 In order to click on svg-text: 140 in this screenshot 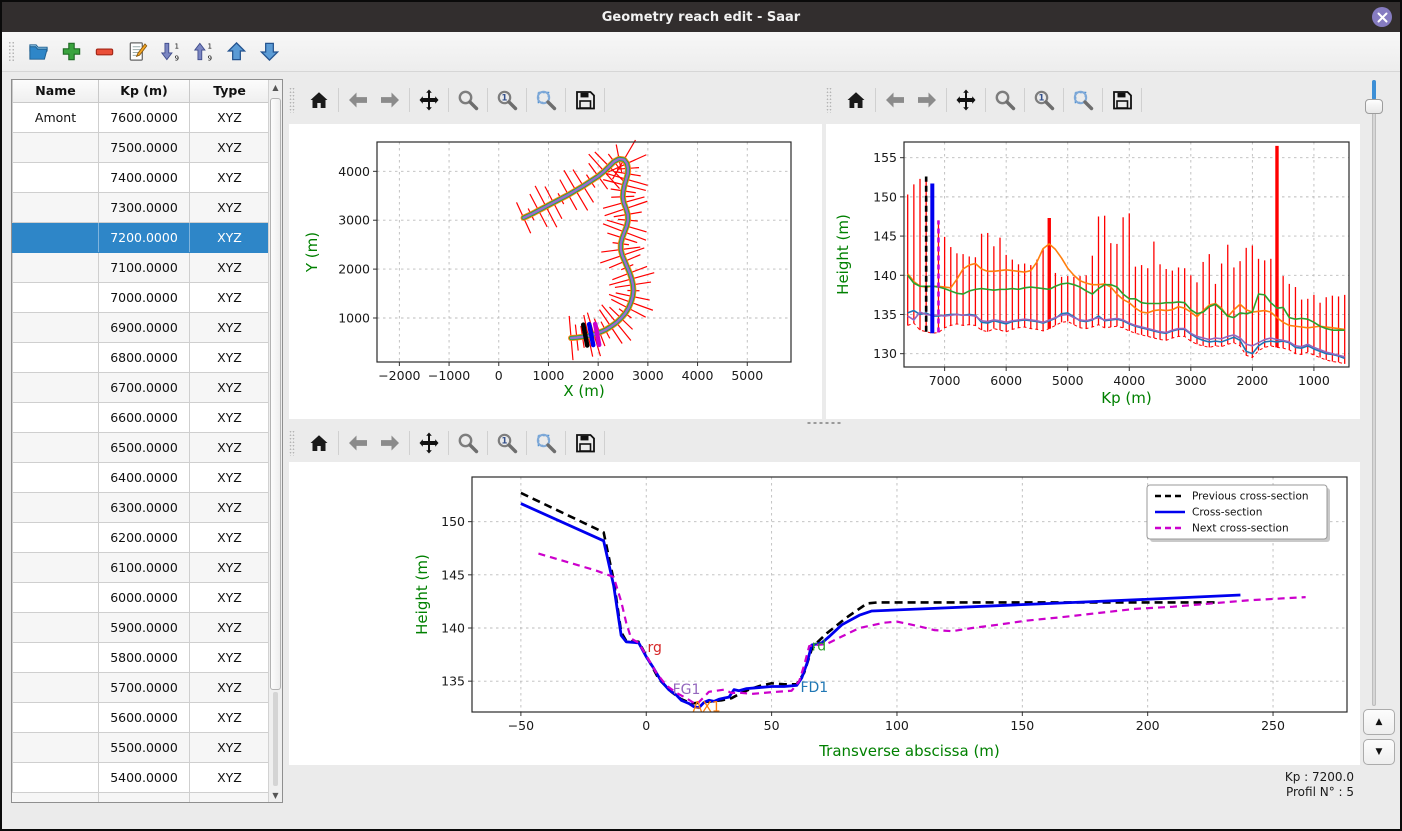, I will do `click(453, 627)`.